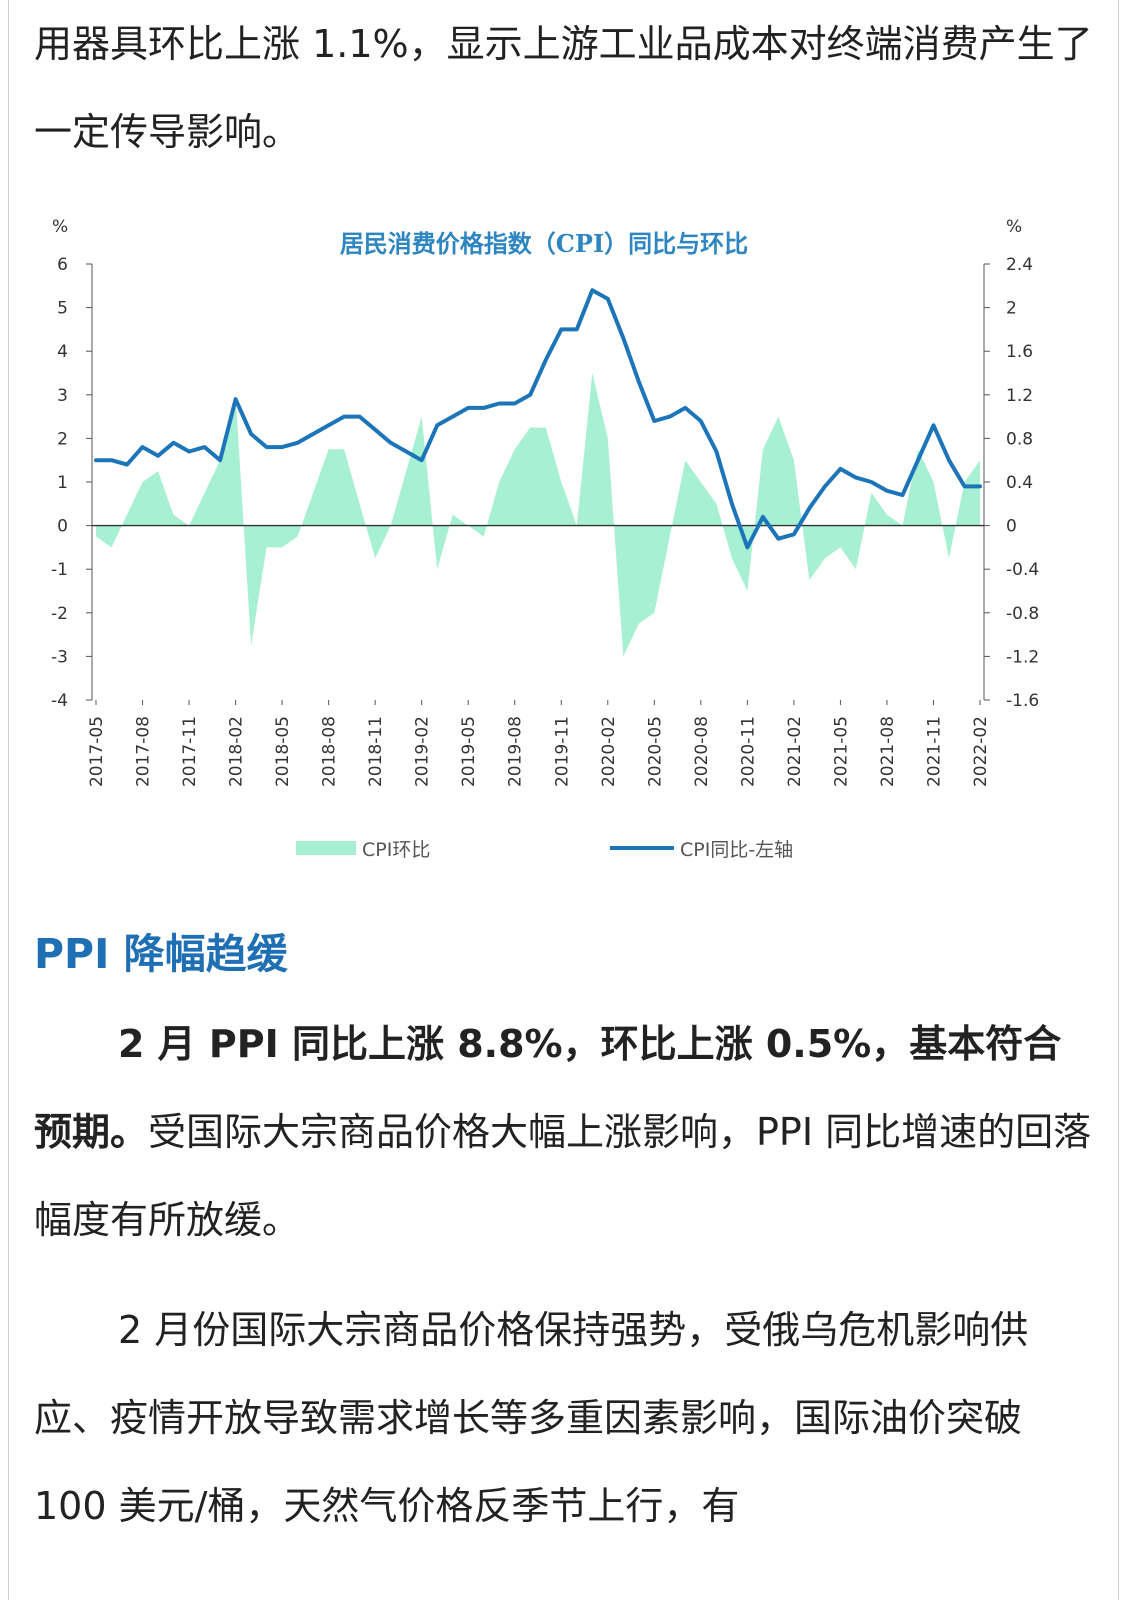 The height and width of the screenshot is (1600, 1131). I want to click on x-tick-label: 2021-05, so click(841, 751).